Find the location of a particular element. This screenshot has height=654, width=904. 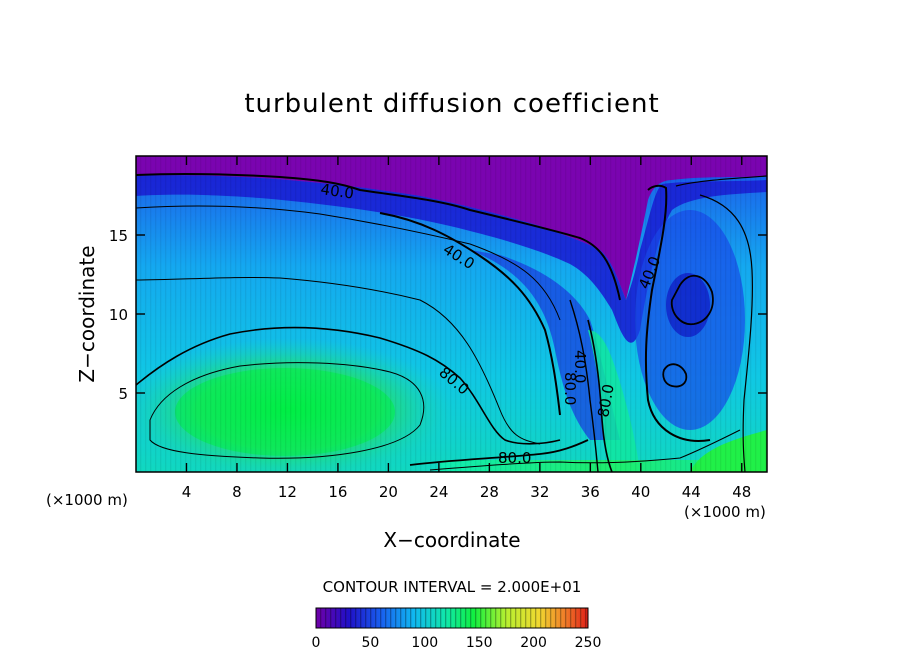

x-tick-label: 40 is located at coordinates (640, 492).